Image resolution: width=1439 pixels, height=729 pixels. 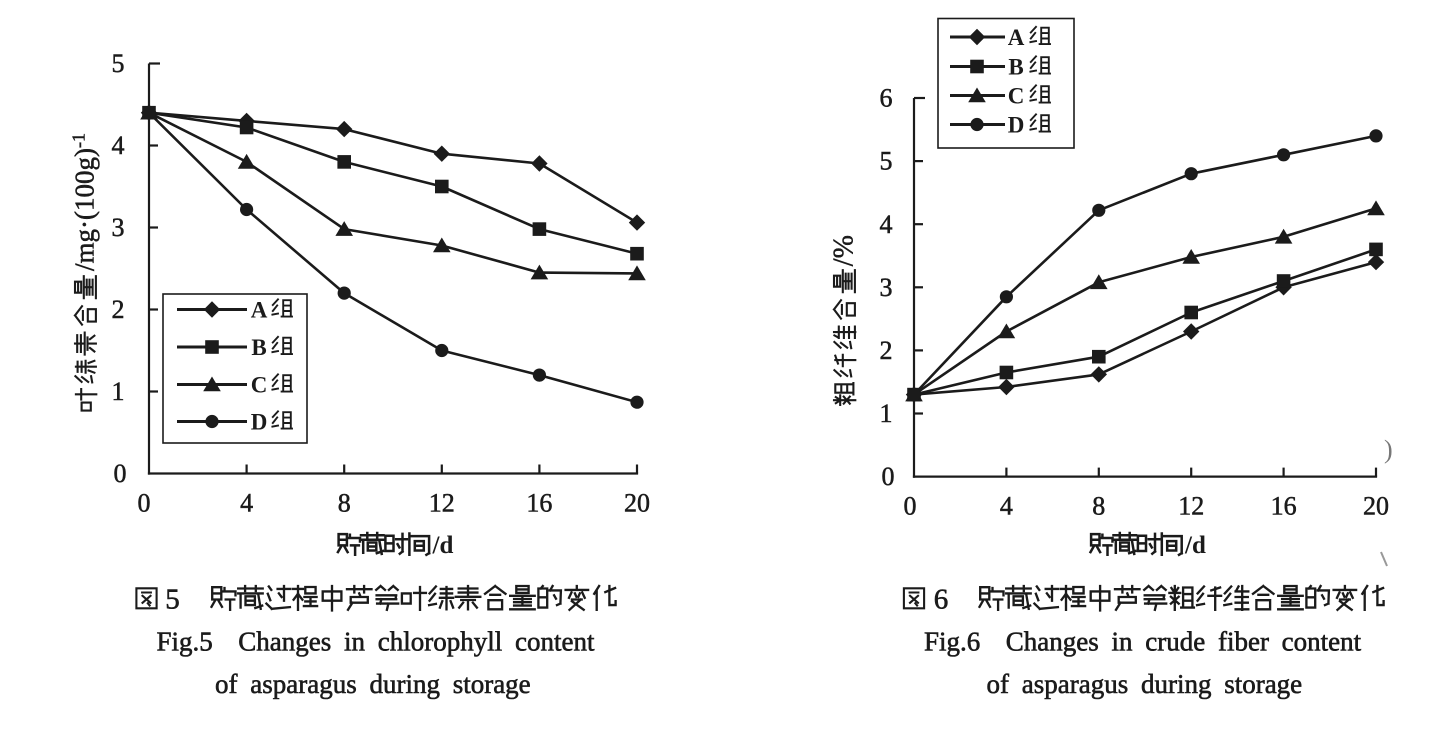 What do you see at coordinates (376, 642) in the screenshot?
I see `svg-text:Fig.5 Changes in chlorophyll: Fig.5 Changes in chlorophyll content` at bounding box center [376, 642].